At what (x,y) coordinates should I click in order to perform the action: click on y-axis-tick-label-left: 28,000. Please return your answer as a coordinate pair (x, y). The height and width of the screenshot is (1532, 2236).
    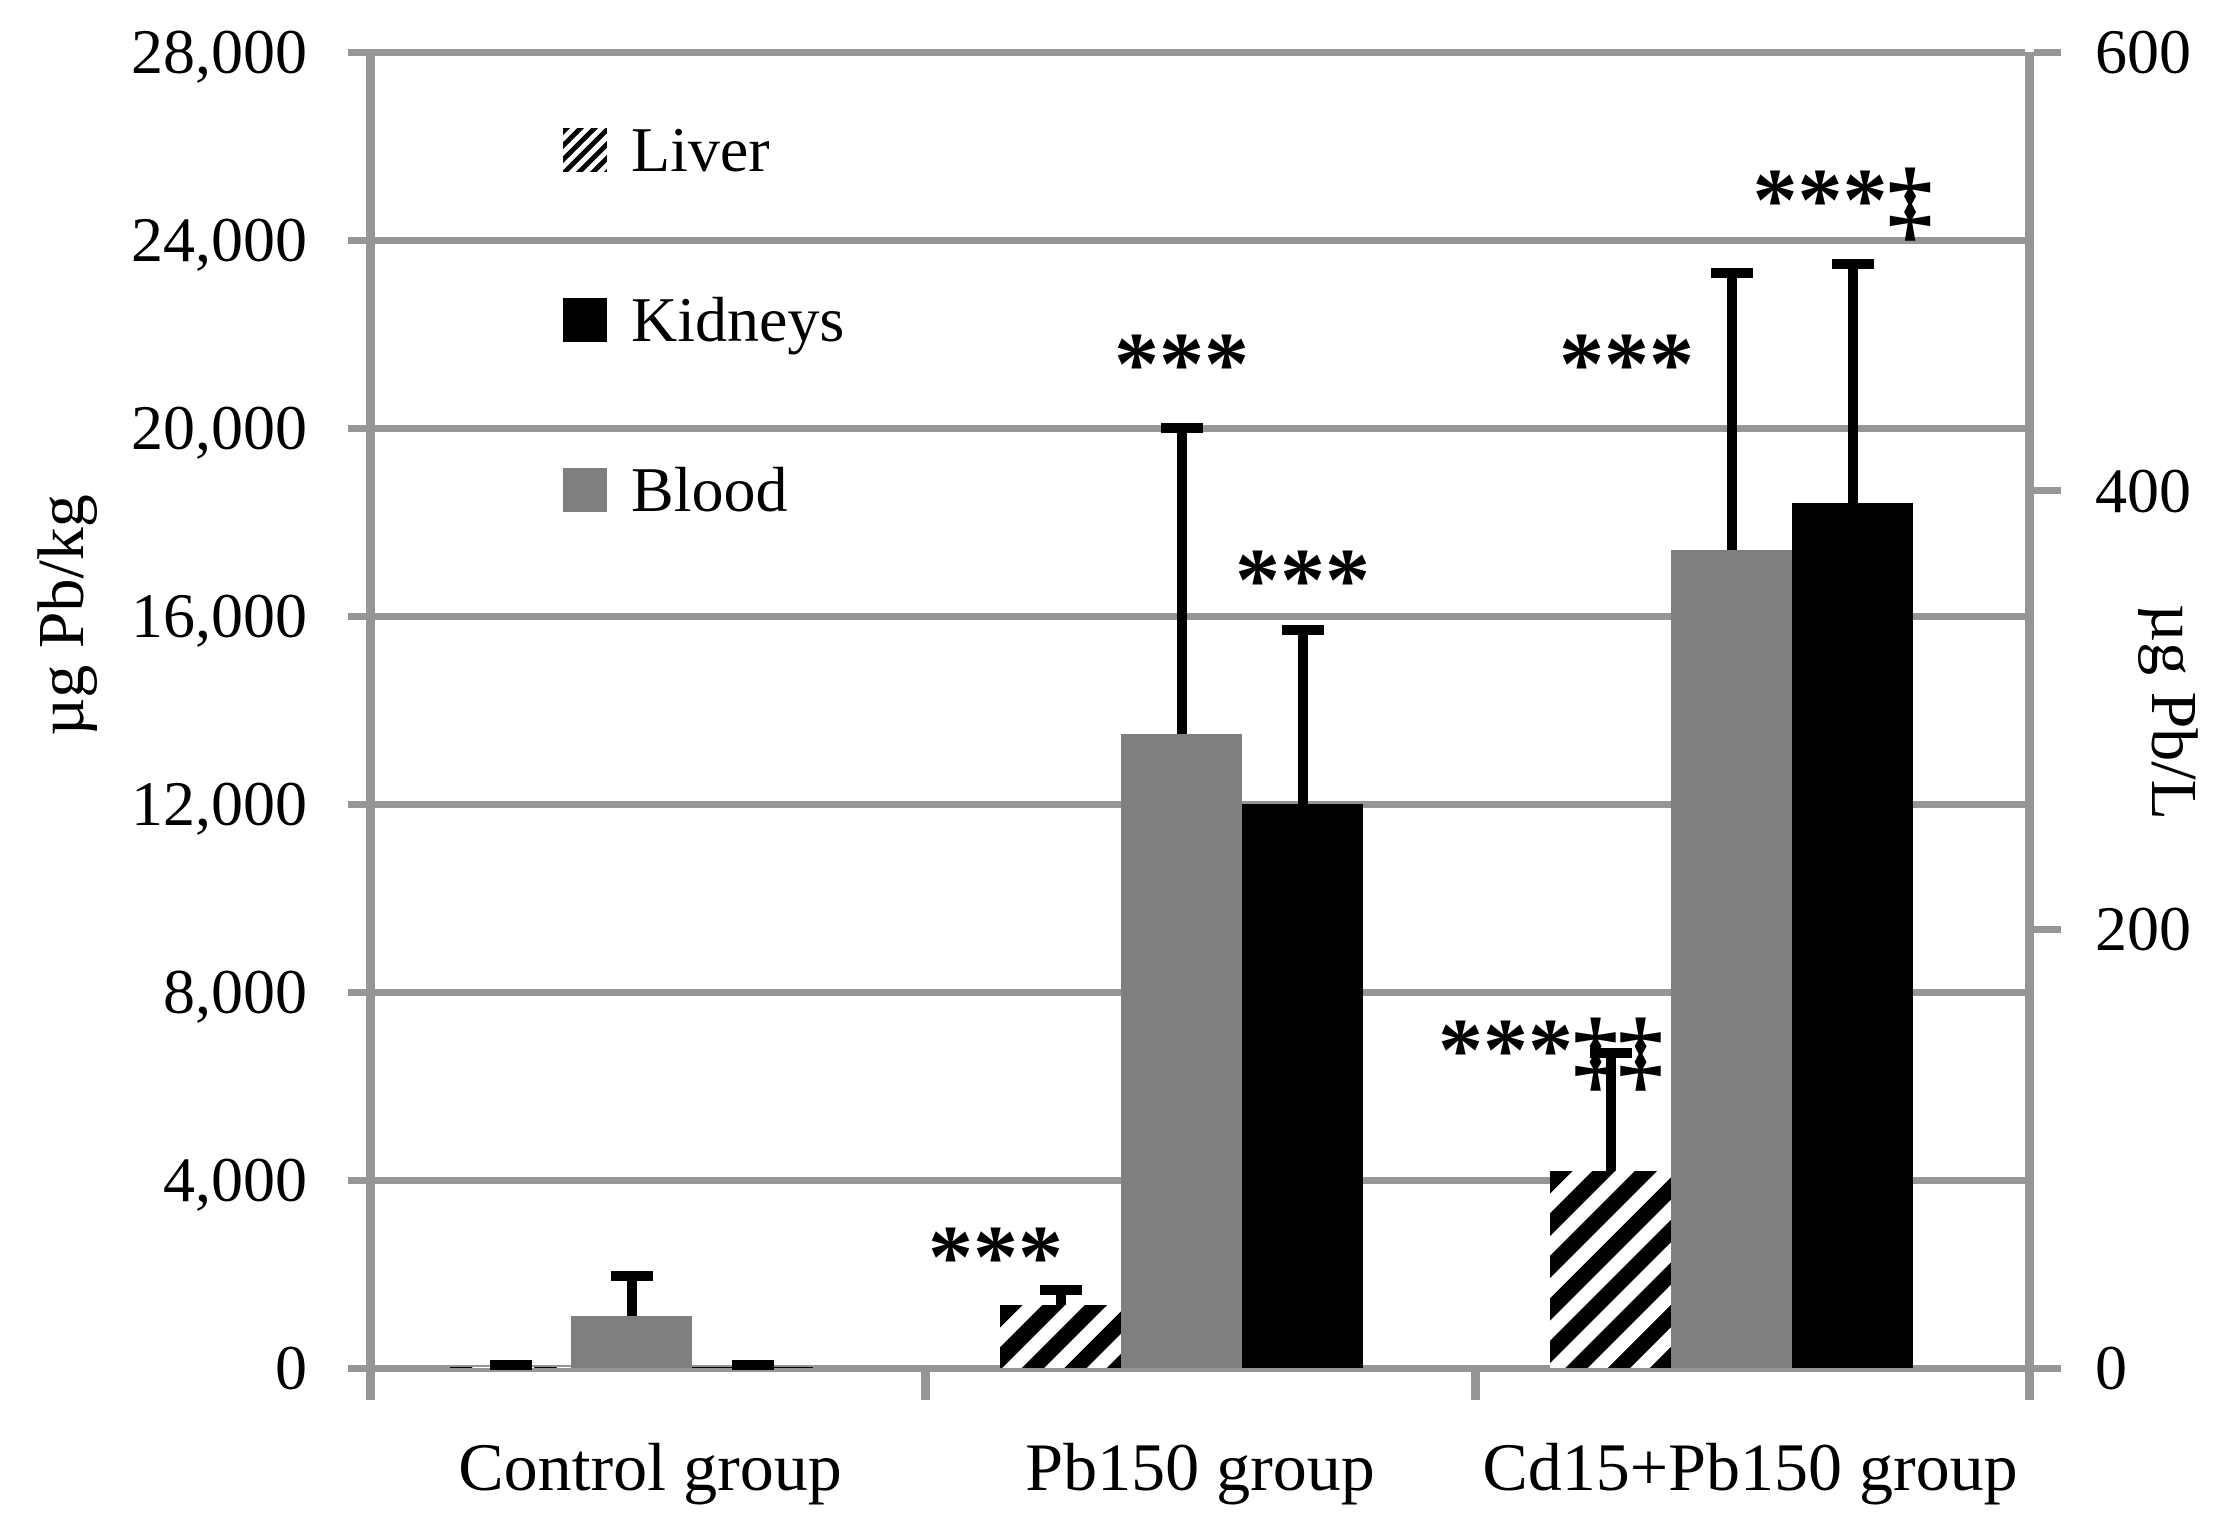
    Looking at the image, I should click on (219, 51).